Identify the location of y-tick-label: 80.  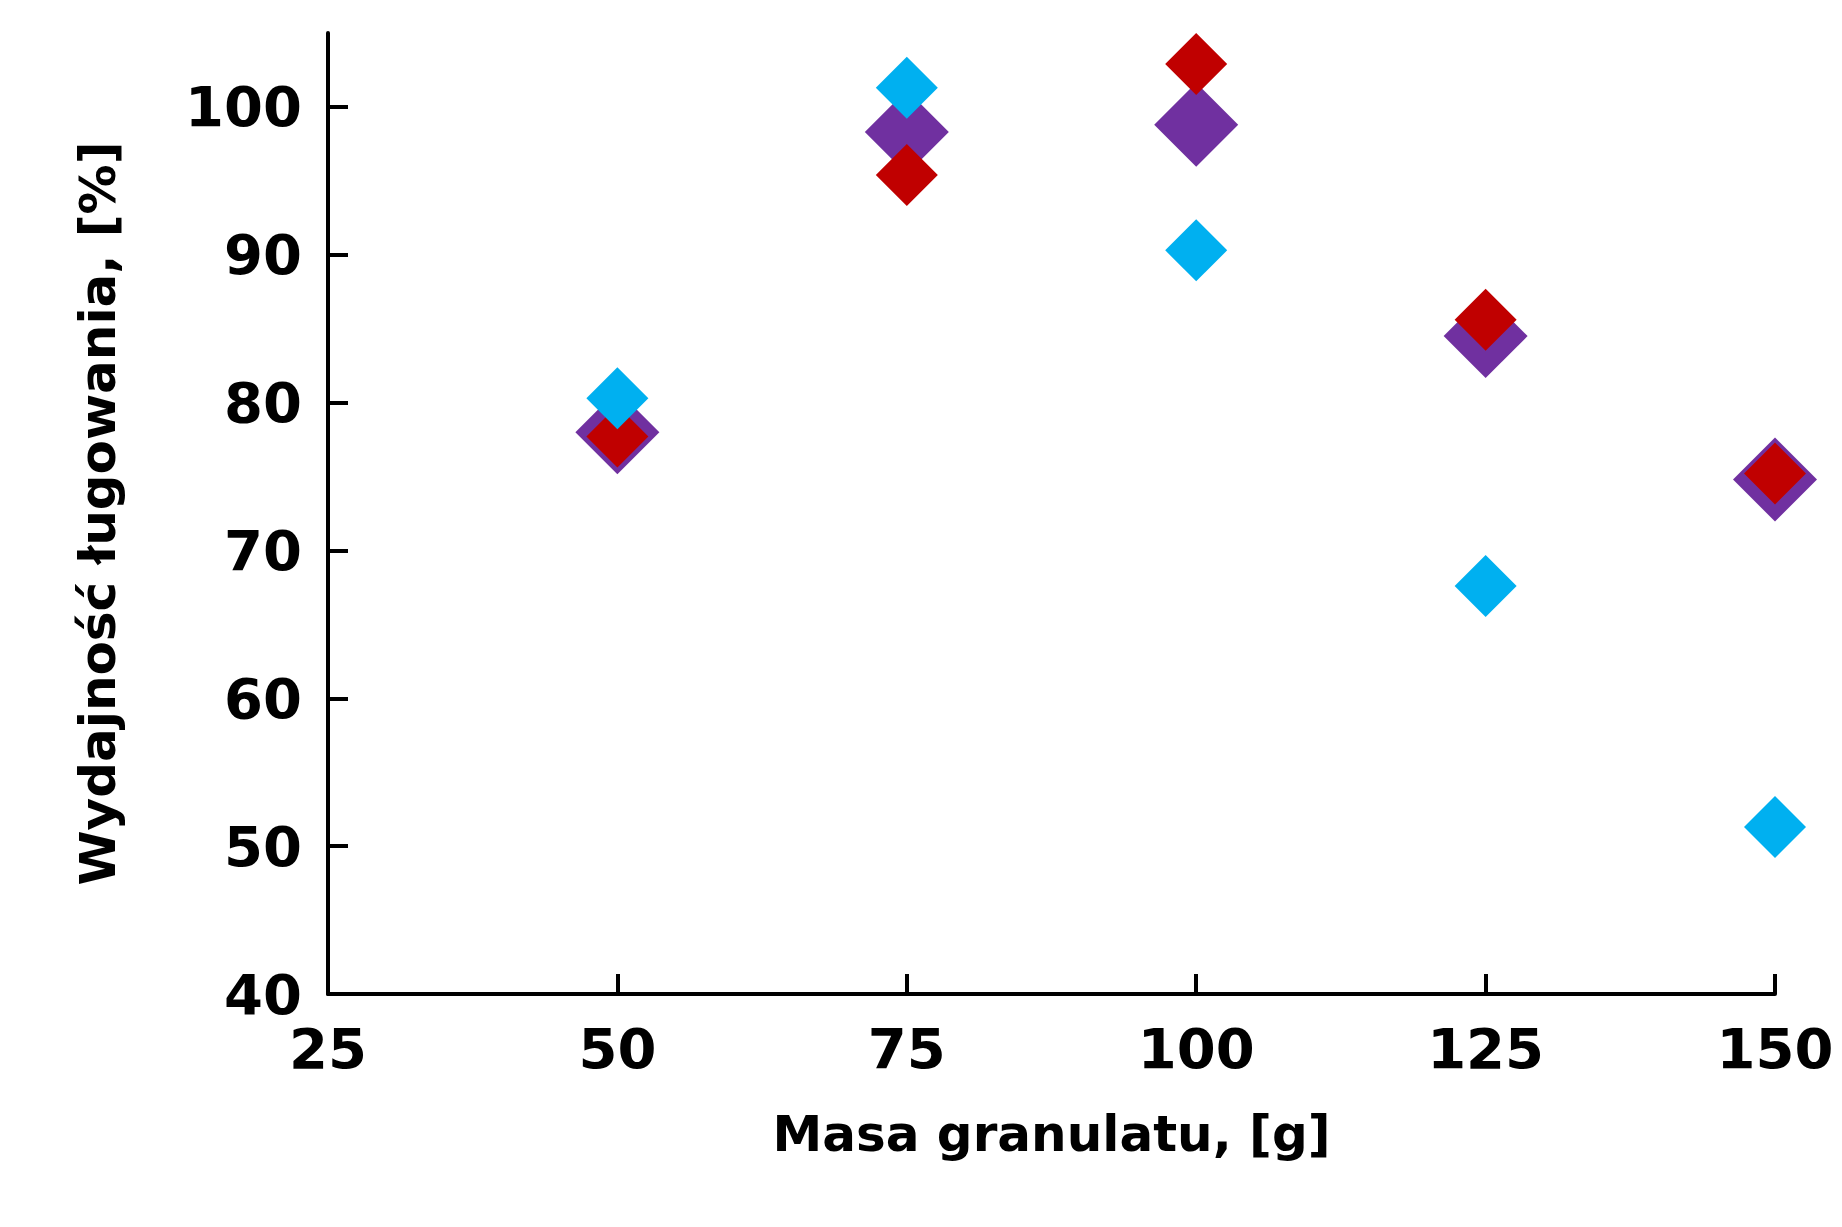
(263, 403).